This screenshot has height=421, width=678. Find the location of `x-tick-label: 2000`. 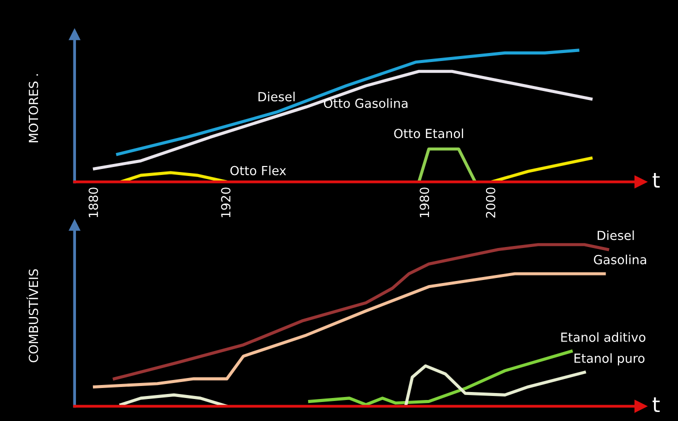

x-tick-label: 2000 is located at coordinates (491, 203).